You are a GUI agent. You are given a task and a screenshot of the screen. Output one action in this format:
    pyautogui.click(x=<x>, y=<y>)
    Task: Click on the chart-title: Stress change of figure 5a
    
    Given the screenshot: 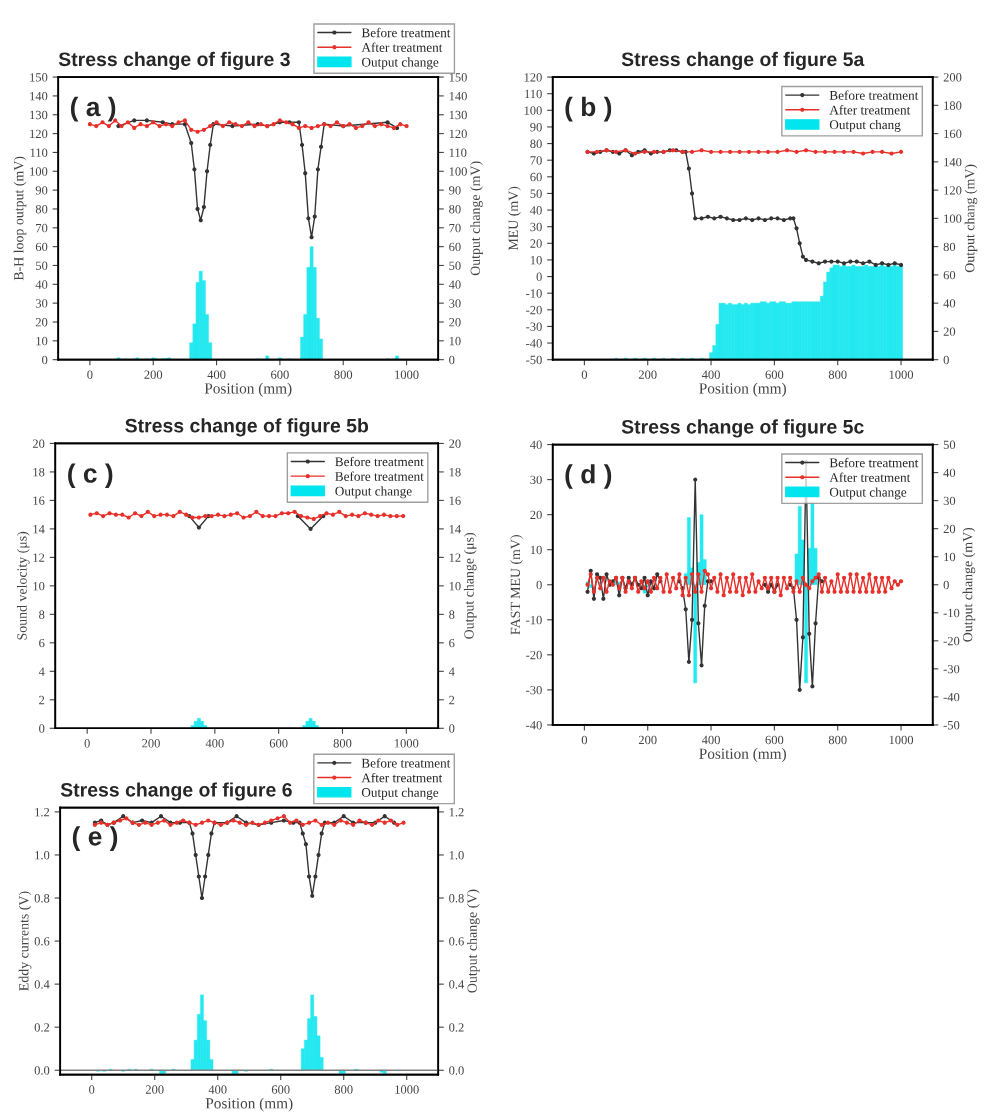 What is the action you would take?
    pyautogui.click(x=743, y=61)
    